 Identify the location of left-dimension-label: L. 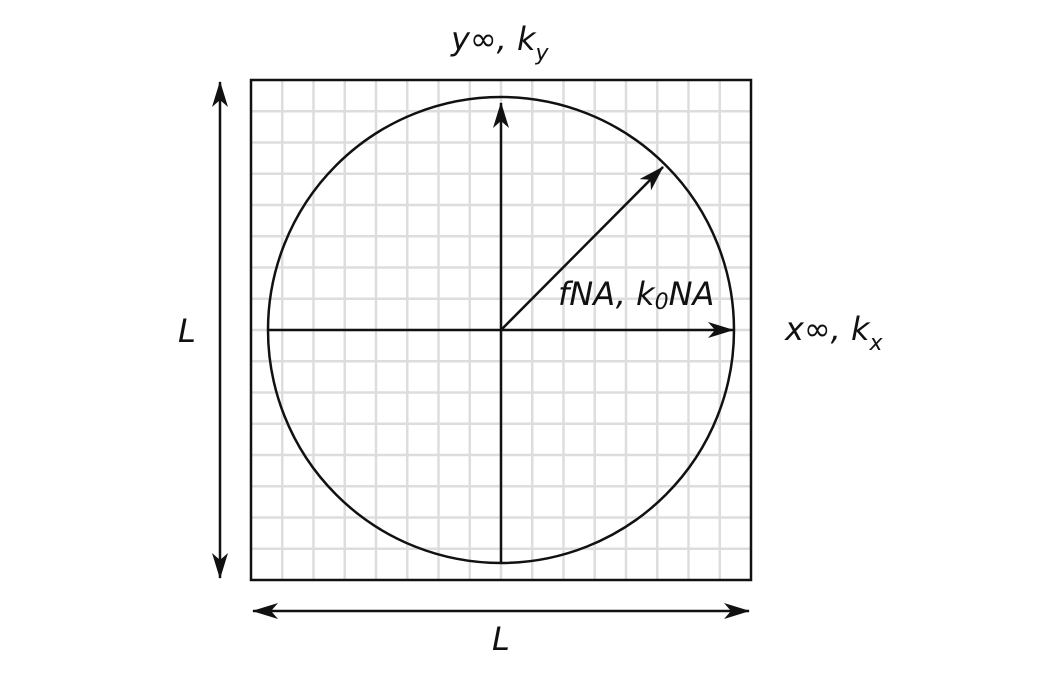
(187, 331).